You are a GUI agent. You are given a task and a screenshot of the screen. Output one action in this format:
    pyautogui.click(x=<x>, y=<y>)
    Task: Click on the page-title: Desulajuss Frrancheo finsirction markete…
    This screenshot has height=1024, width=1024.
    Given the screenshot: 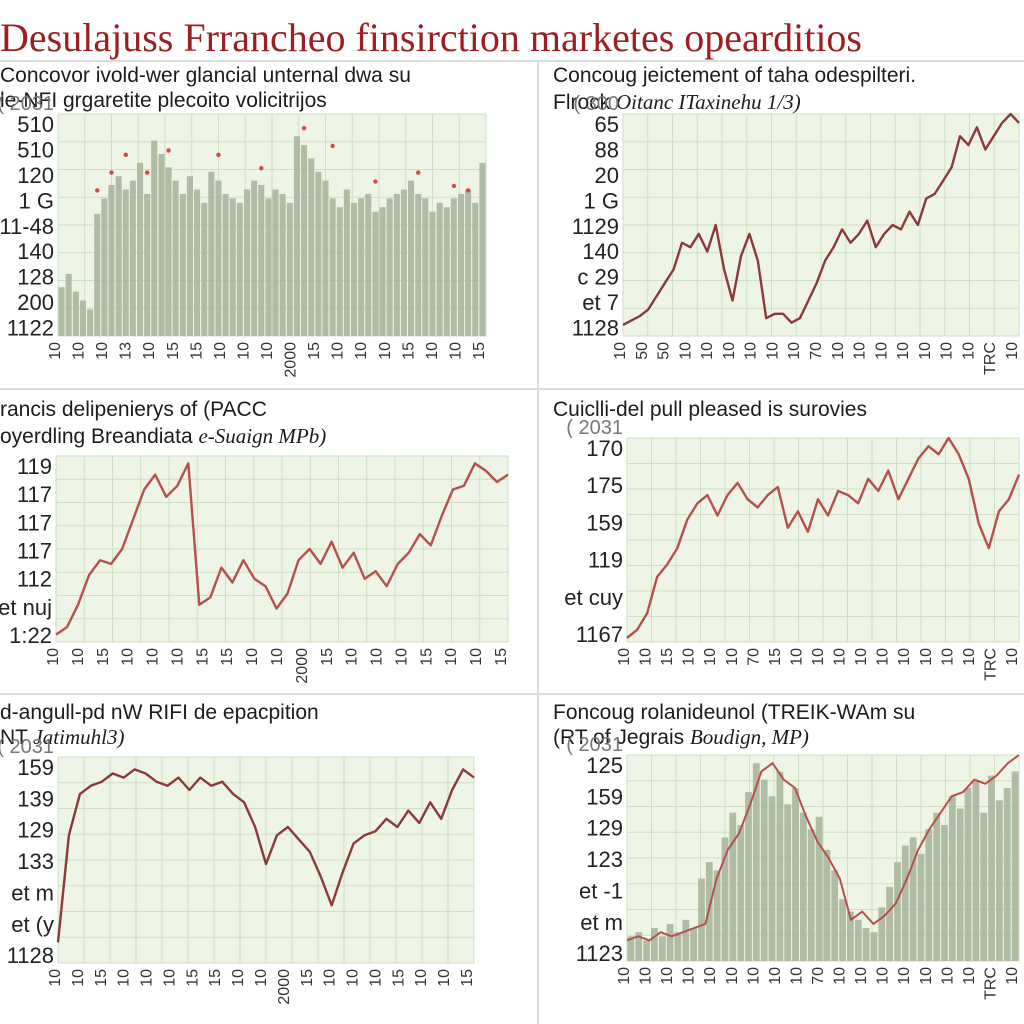 What is the action you would take?
    pyautogui.click(x=431, y=37)
    